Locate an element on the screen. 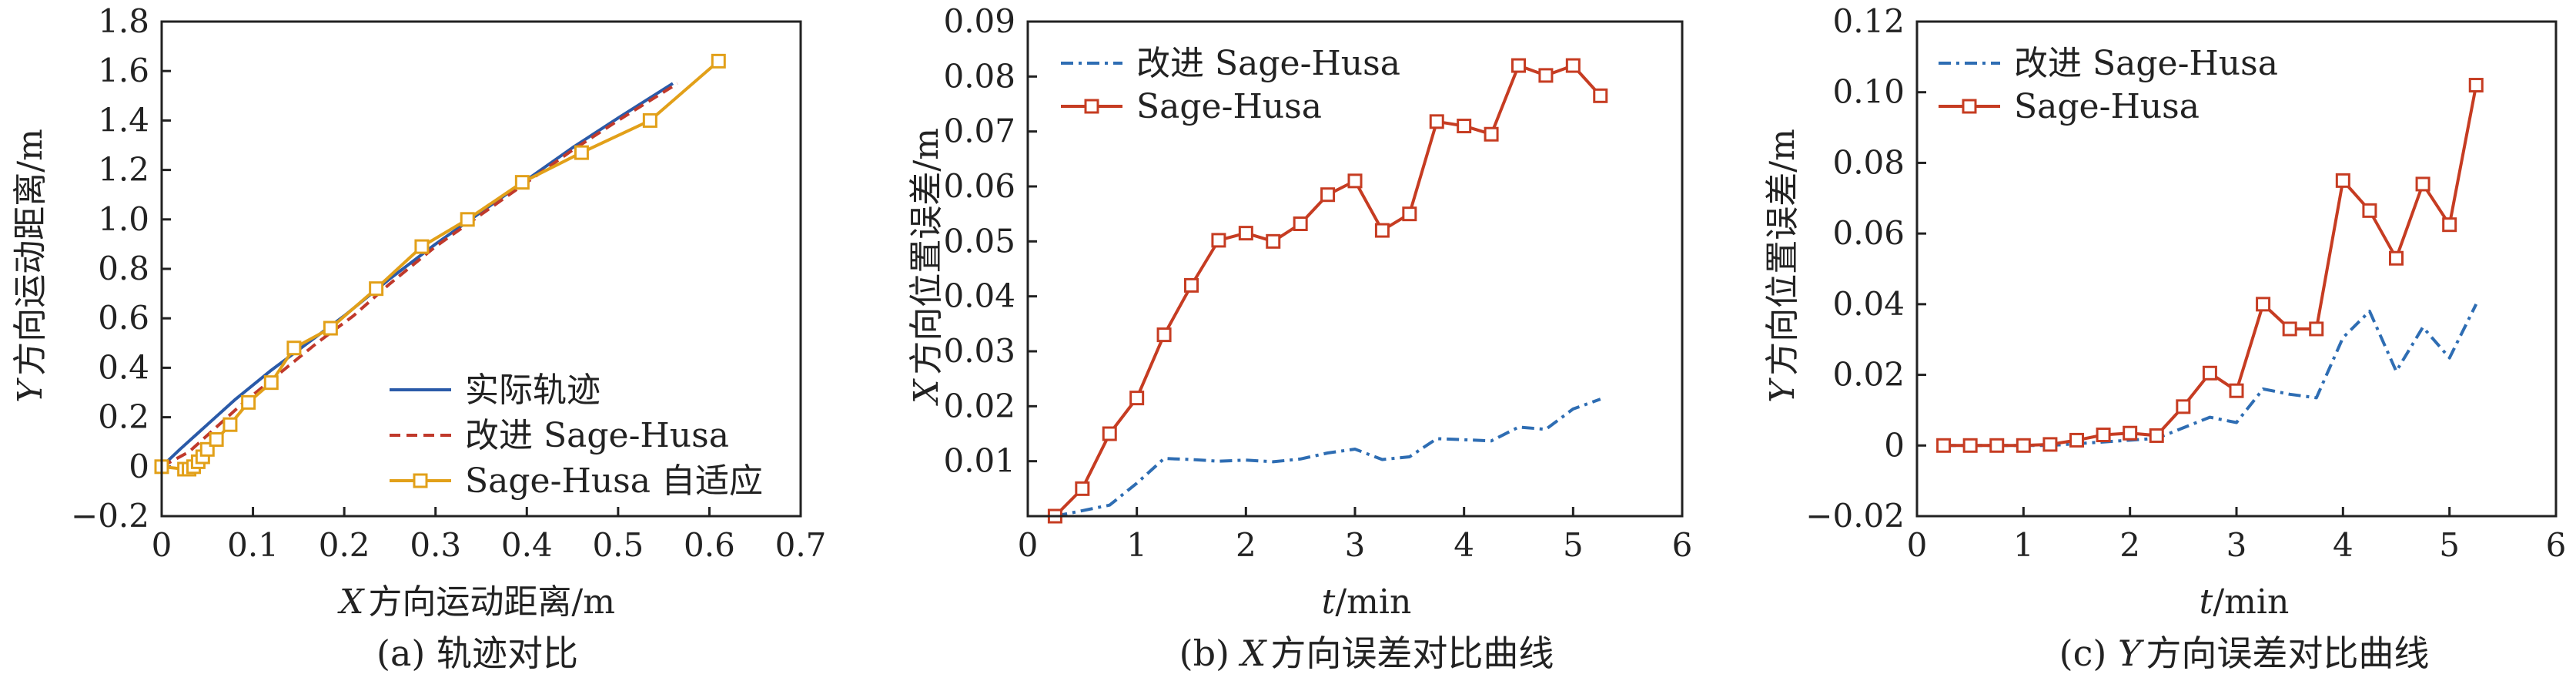 The height and width of the screenshot is (681, 2576). legend-label-sagehusa: Sage-Husa is located at coordinates (1229, 107).